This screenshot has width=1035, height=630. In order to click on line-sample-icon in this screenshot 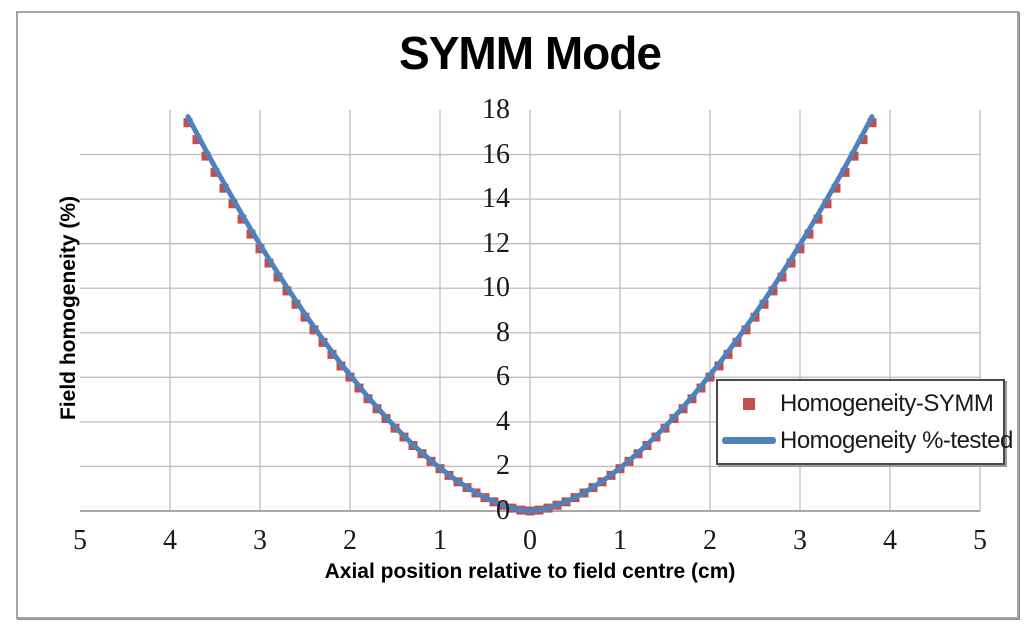, I will do `click(749, 440)`.